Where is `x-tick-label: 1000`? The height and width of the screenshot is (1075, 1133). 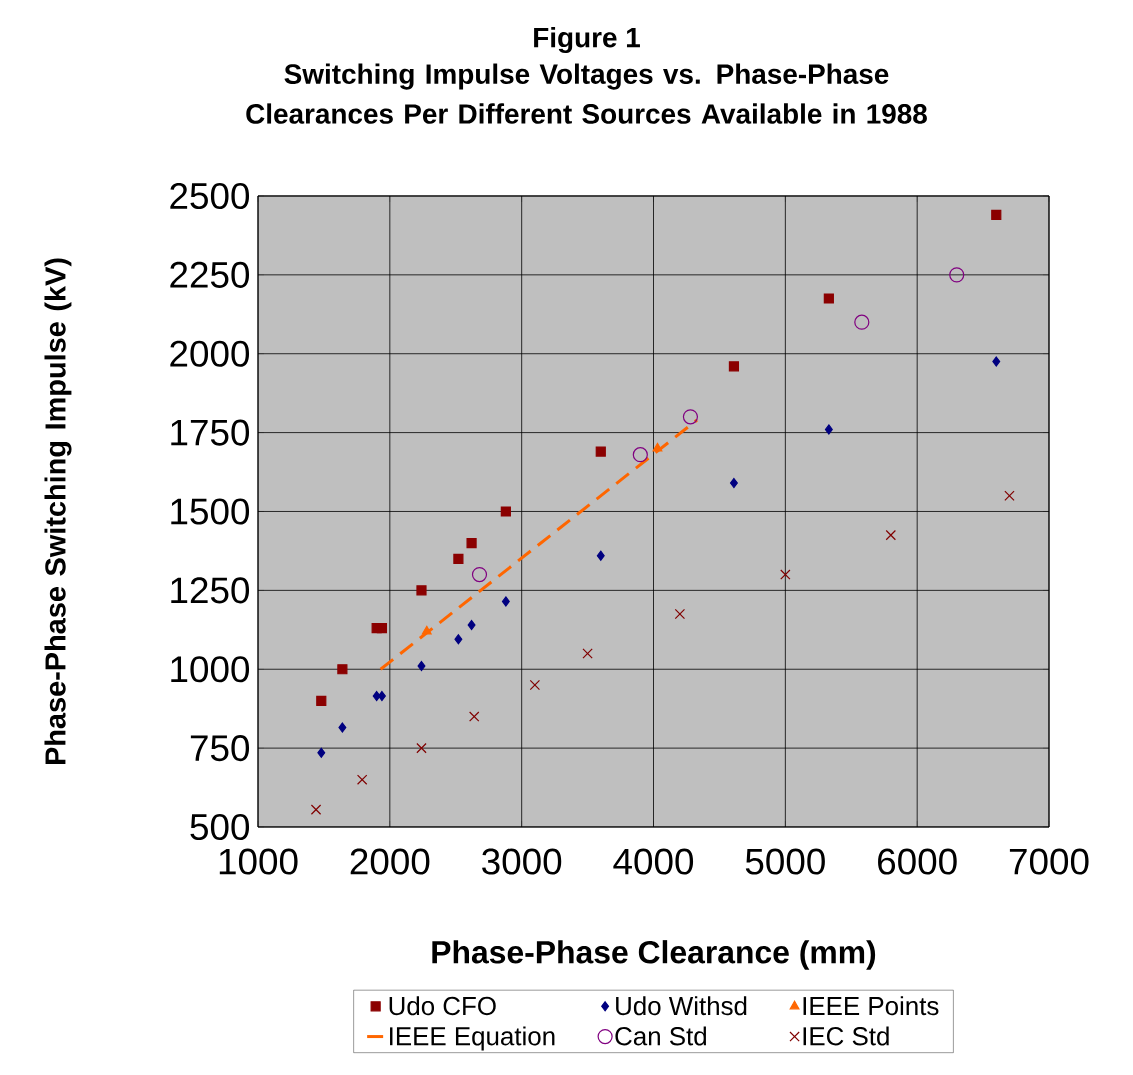 x-tick-label: 1000 is located at coordinates (258, 861).